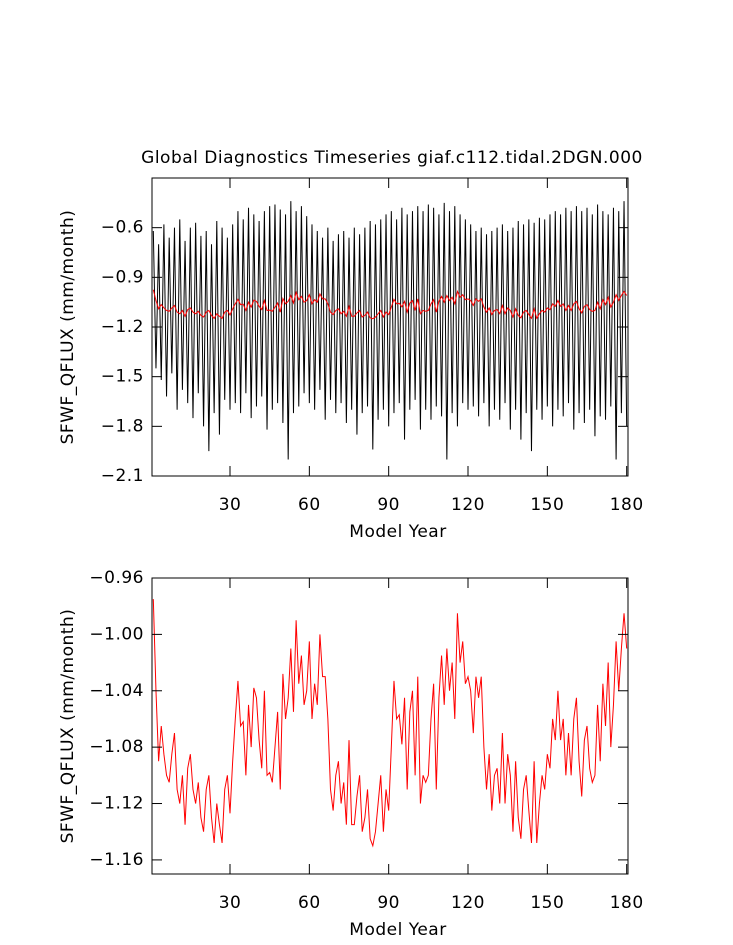 This screenshot has width=733, height=945. What do you see at coordinates (116, 578) in the screenshot?
I see `y-tick-label: −0.96` at bounding box center [116, 578].